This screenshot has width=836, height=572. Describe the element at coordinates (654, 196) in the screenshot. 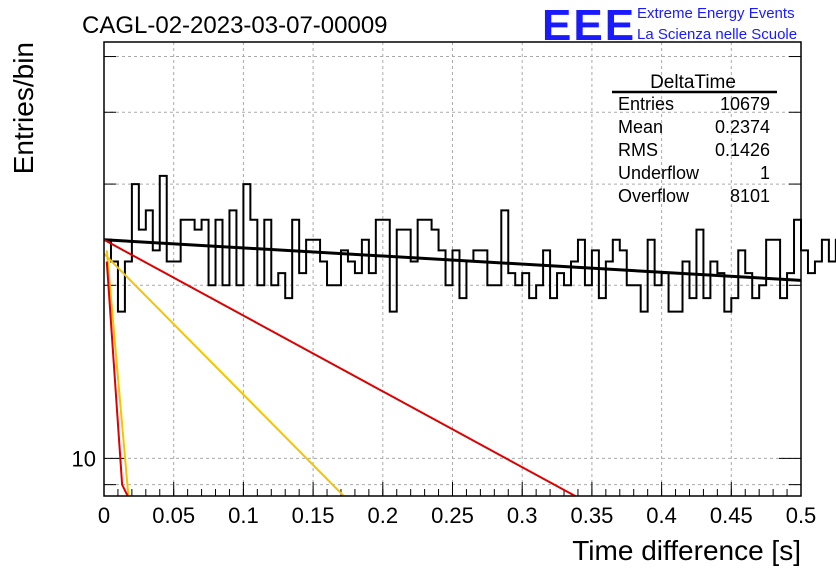

I see `stats-row-label: Overflow` at that location.